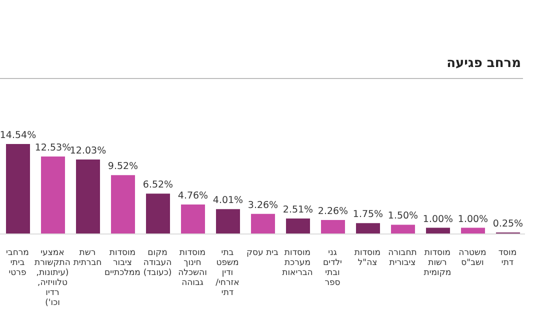  I want to click on data-label: 12.53%, so click(53, 148).